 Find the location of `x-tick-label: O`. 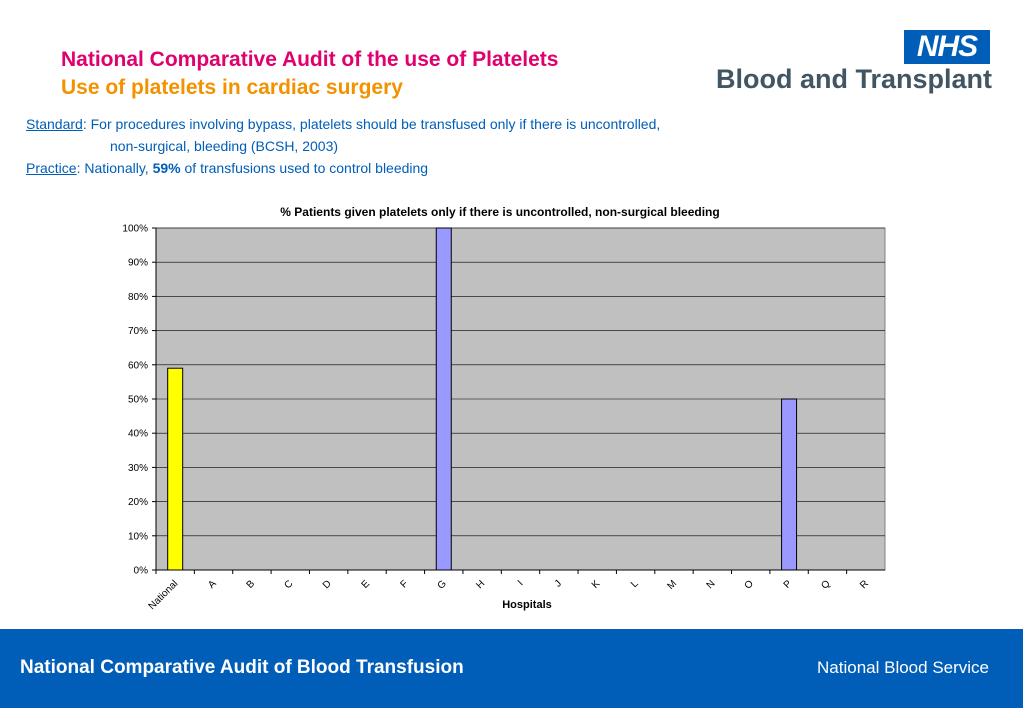

x-tick-label: O is located at coordinates (749, 584).